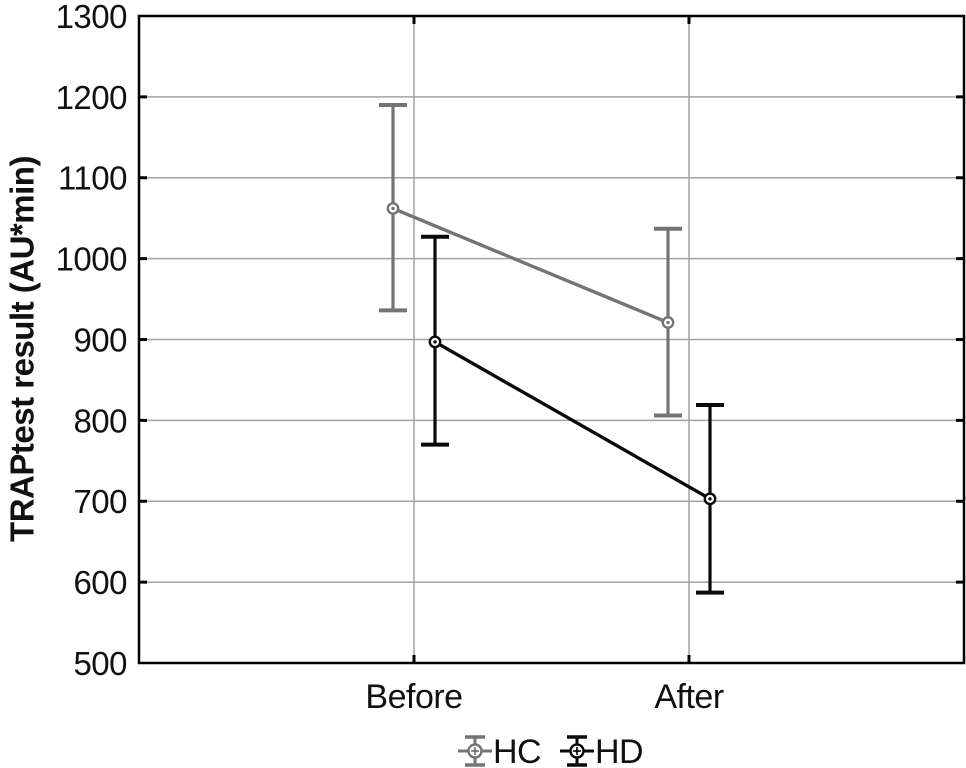  What do you see at coordinates (551, 750) in the screenshot?
I see `legend: HC HD` at bounding box center [551, 750].